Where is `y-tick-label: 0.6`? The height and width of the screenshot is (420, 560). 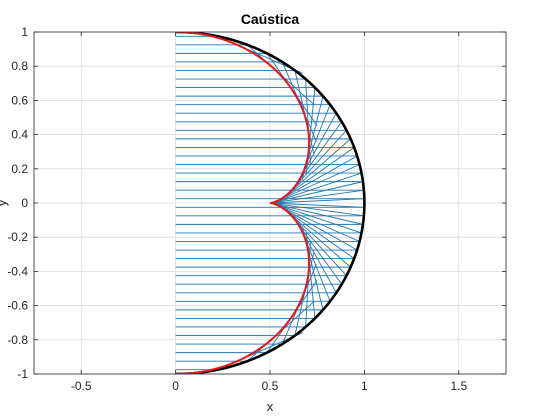
y-tick-label: 0.6 is located at coordinates (19, 100).